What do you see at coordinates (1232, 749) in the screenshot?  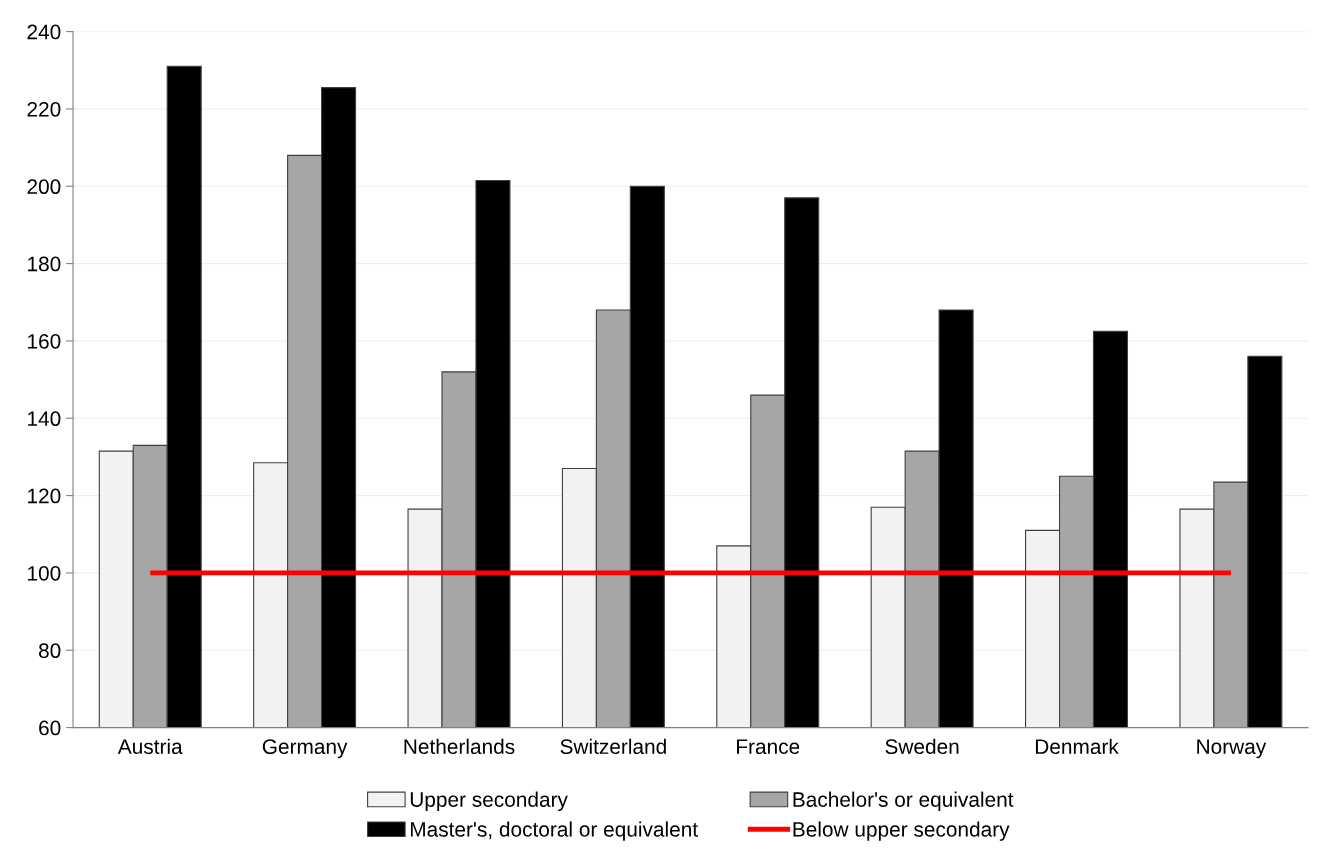 I see `x-tick-label: Norway` at bounding box center [1232, 749].